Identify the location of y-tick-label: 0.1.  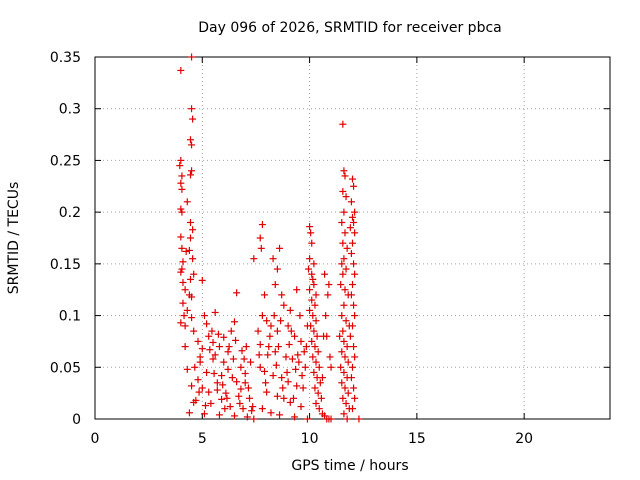
(70, 317).